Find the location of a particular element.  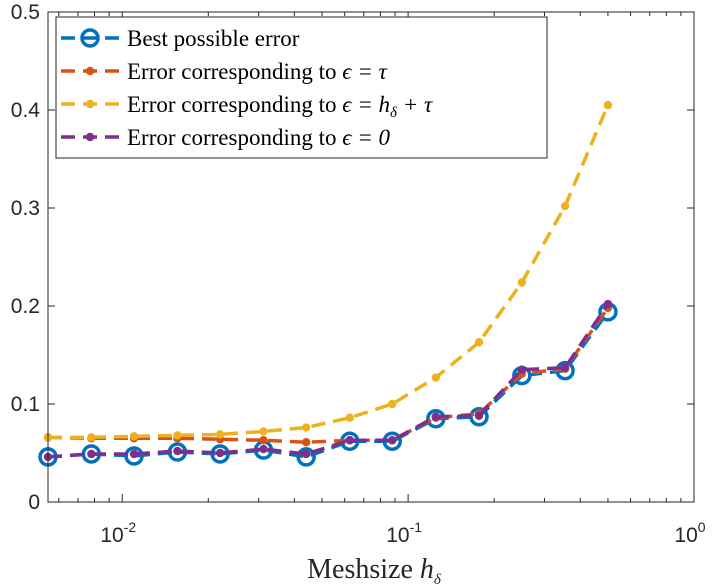

x-tick-exponent: 0 is located at coordinates (702, 527).